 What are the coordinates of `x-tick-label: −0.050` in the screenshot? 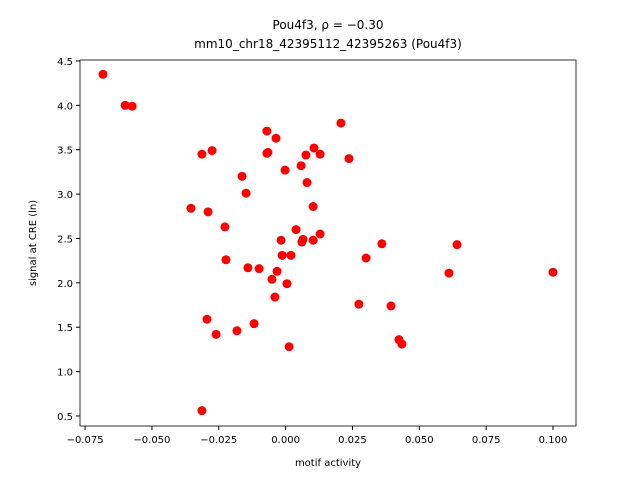 It's located at (151, 440).